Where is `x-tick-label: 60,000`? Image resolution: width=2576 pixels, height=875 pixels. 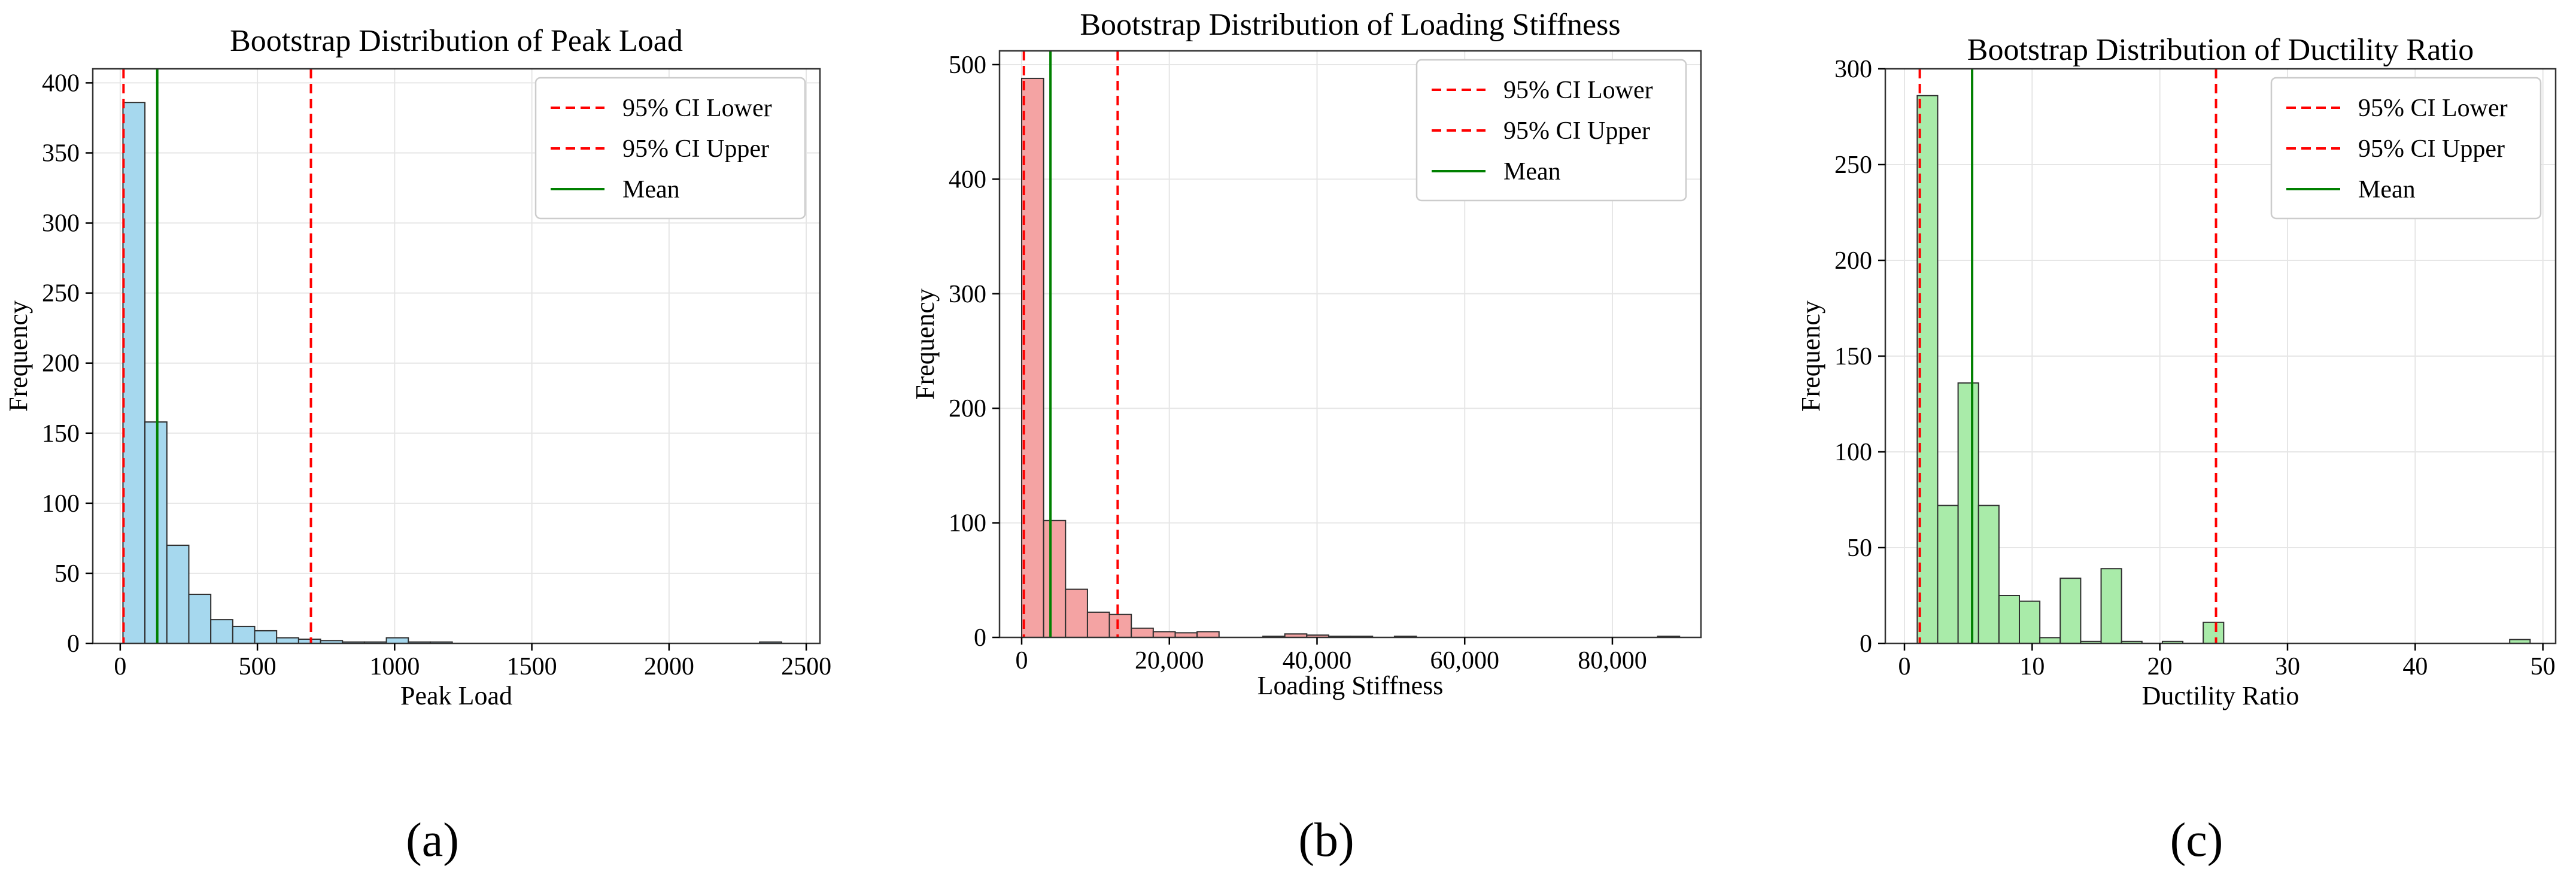
x-tick-label: 60,000 is located at coordinates (1465, 661).